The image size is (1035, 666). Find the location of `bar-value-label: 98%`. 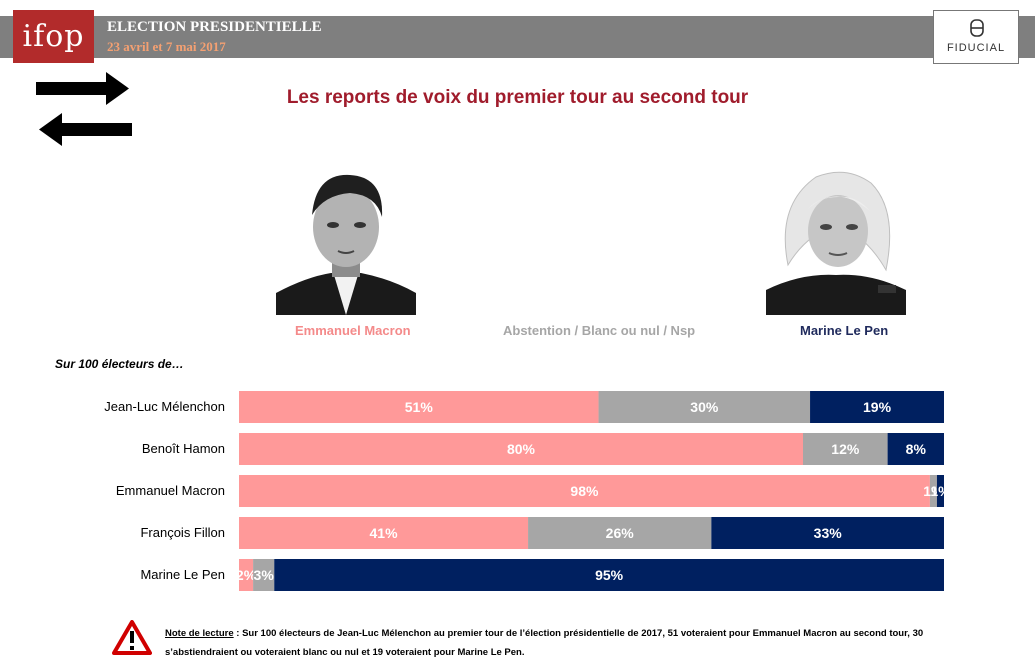

bar-value-label: 98% is located at coordinates (584, 491).